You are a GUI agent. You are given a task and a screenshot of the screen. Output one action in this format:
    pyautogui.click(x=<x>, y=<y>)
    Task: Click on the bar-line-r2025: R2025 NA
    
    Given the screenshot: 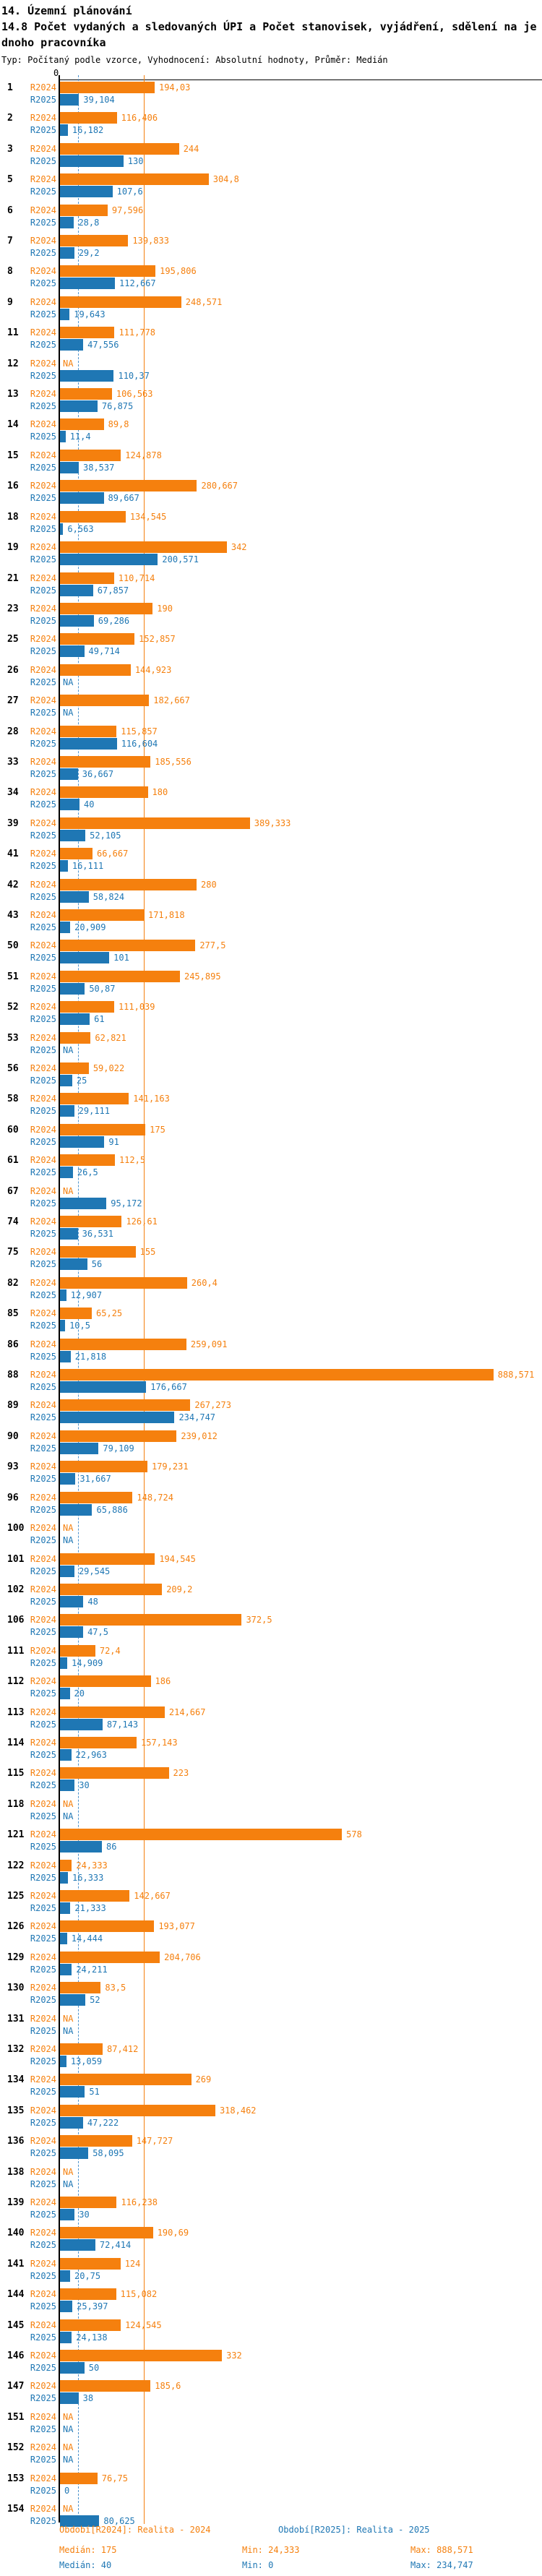 What is the action you would take?
    pyautogui.click(x=271, y=2031)
    